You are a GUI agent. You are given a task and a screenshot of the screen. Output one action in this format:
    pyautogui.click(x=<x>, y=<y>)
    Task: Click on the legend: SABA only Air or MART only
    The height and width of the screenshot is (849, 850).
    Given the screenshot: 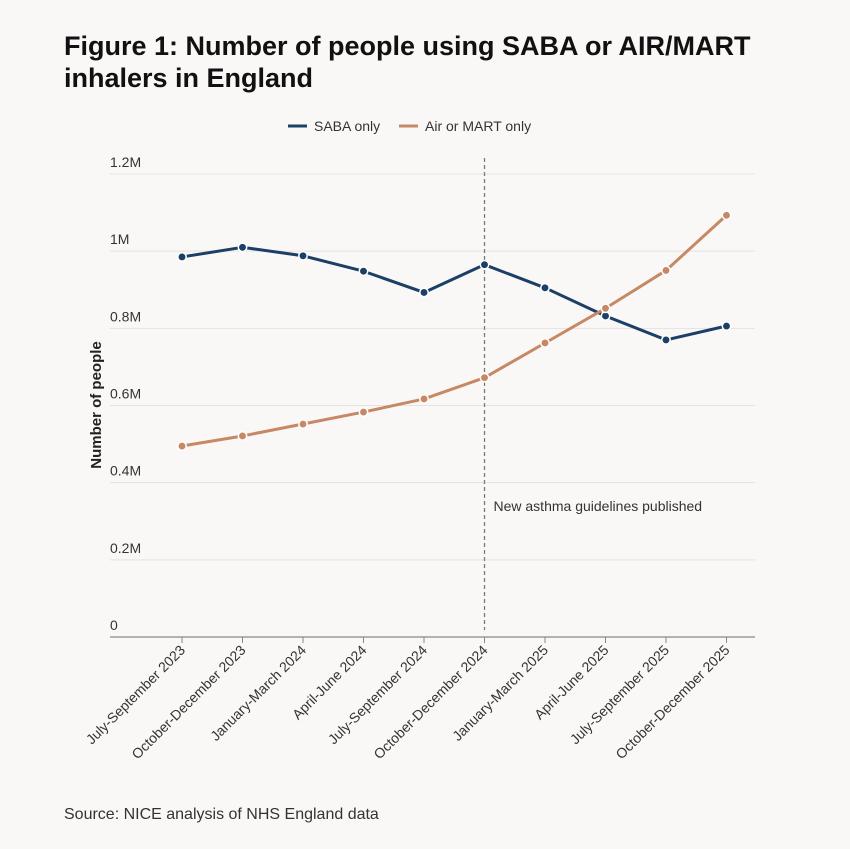 What is the action you would take?
    pyautogui.click(x=409, y=126)
    